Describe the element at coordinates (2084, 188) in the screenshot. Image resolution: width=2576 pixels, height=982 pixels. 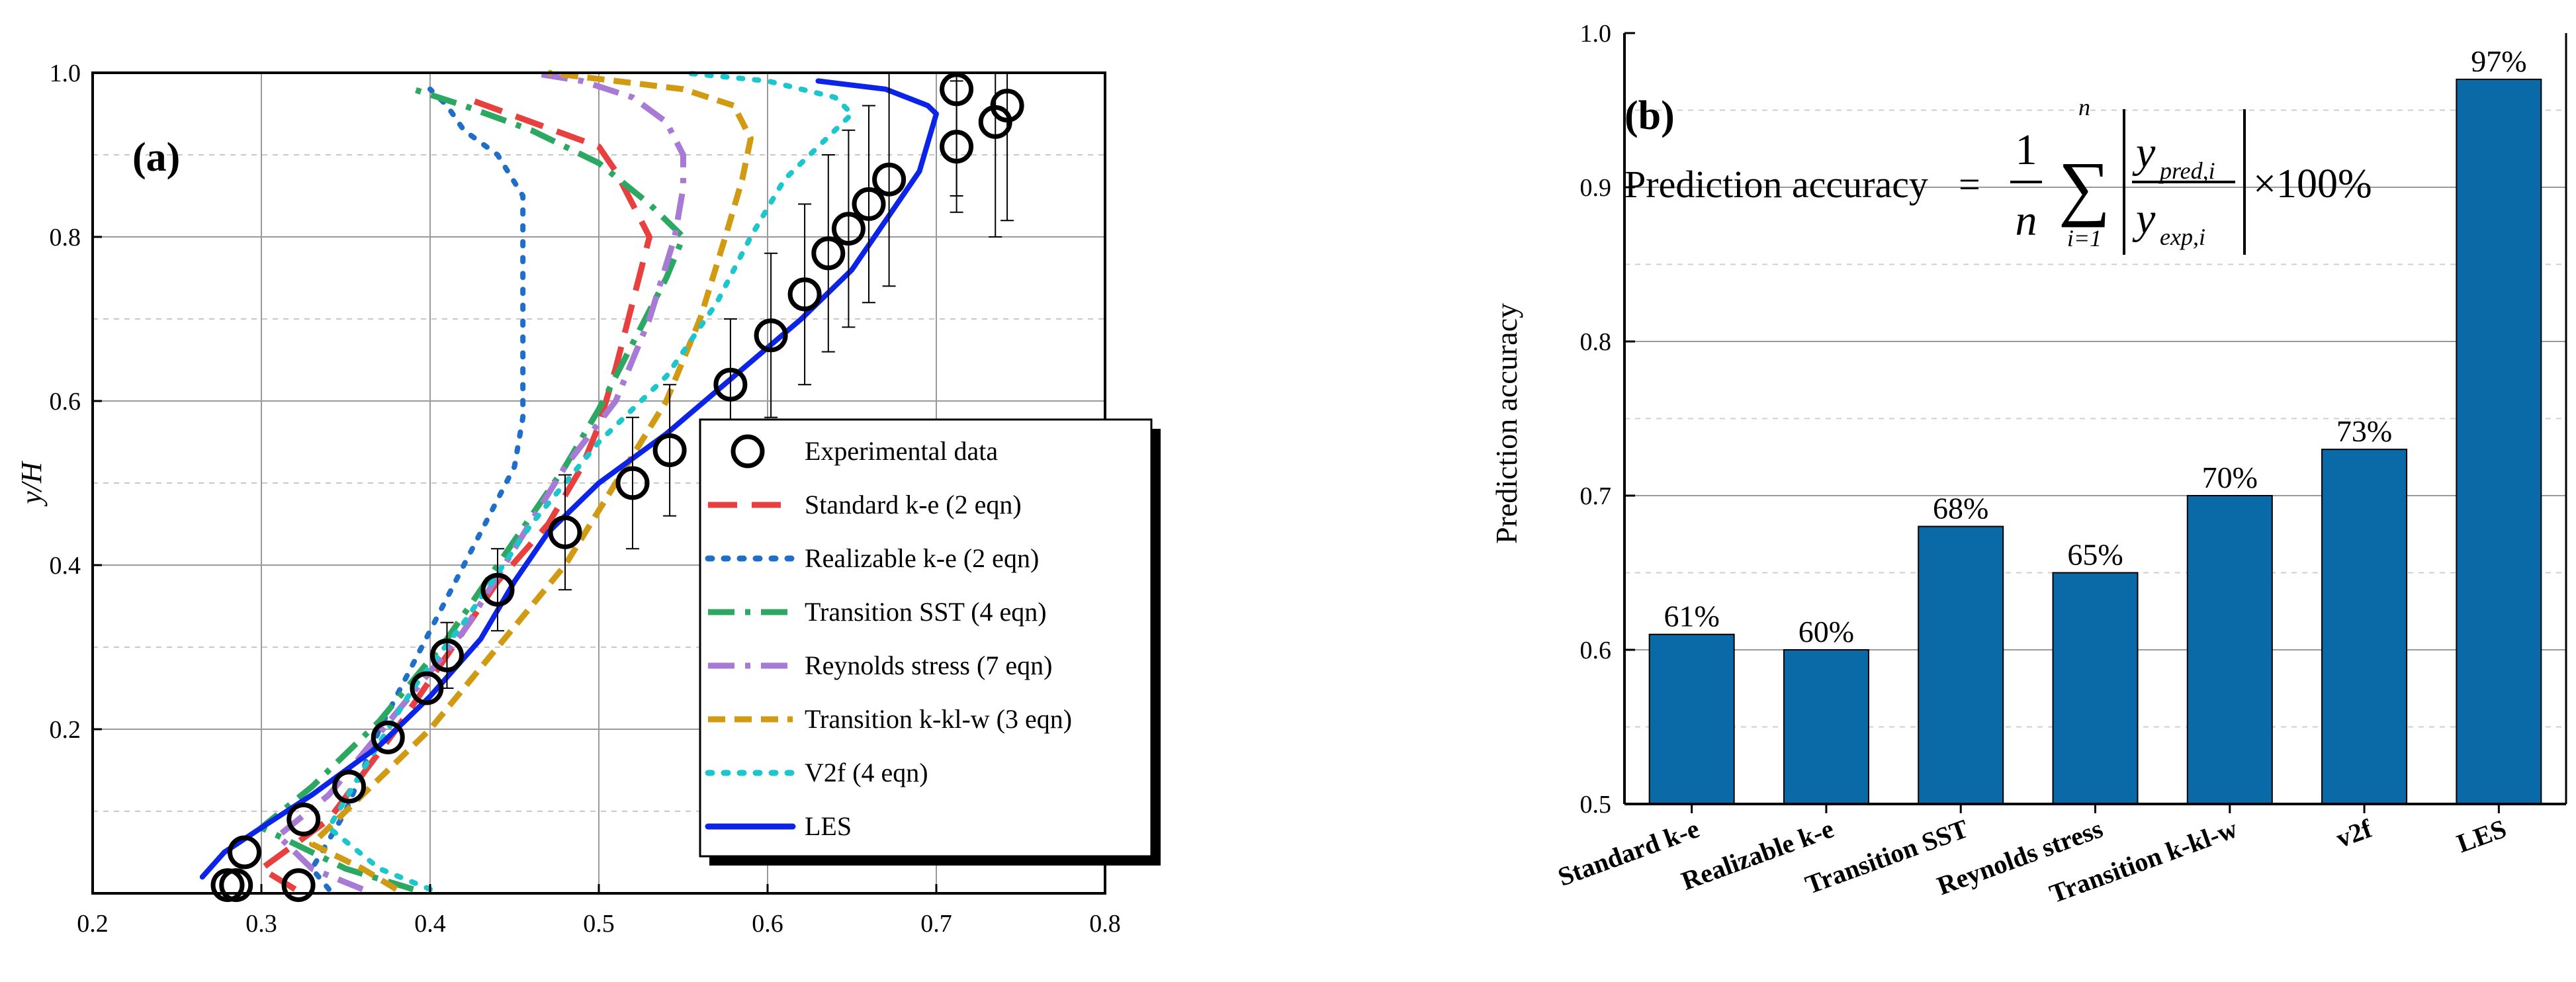
I see `formula-sigma: ∑` at that location.